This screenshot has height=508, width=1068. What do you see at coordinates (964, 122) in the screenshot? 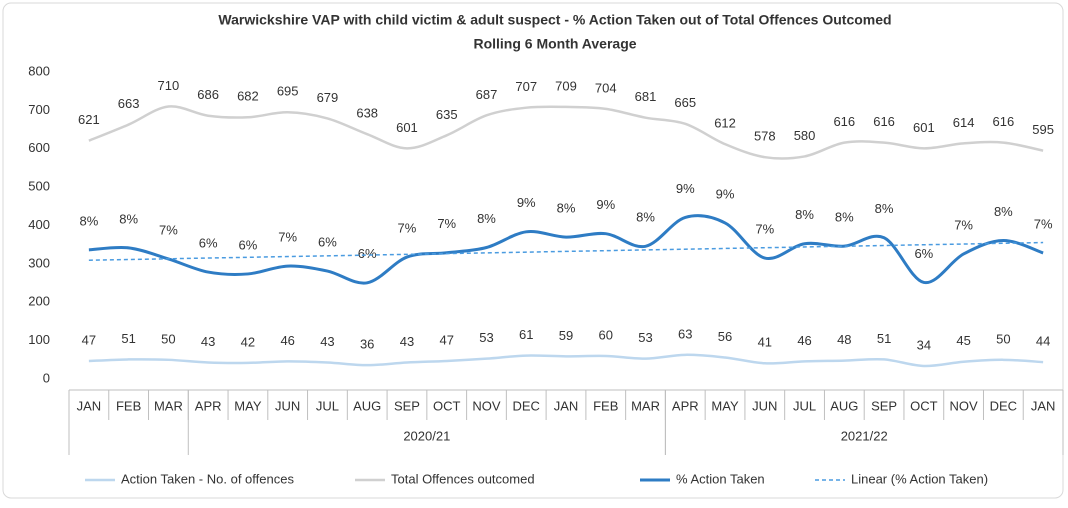
I see `data-label: 614` at bounding box center [964, 122].